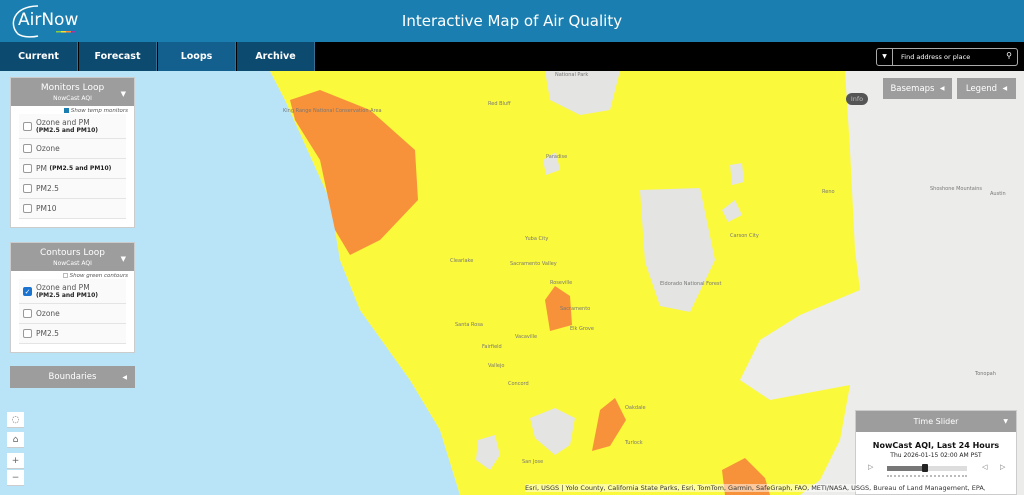 Image resolution: width=1024 pixels, height=495 pixels. What do you see at coordinates (885, 57) in the screenshot?
I see `chevron-down-icon: ▼` at bounding box center [885, 57].